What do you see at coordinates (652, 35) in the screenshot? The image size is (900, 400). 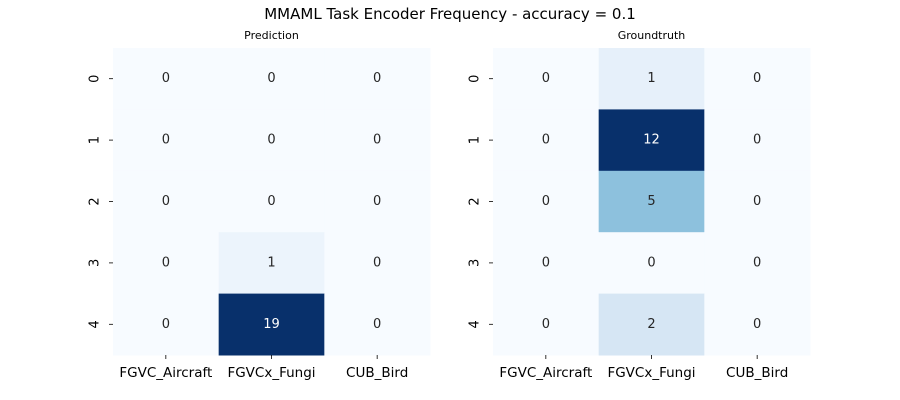 I see `panel-title: Groundtruth` at bounding box center [652, 35].